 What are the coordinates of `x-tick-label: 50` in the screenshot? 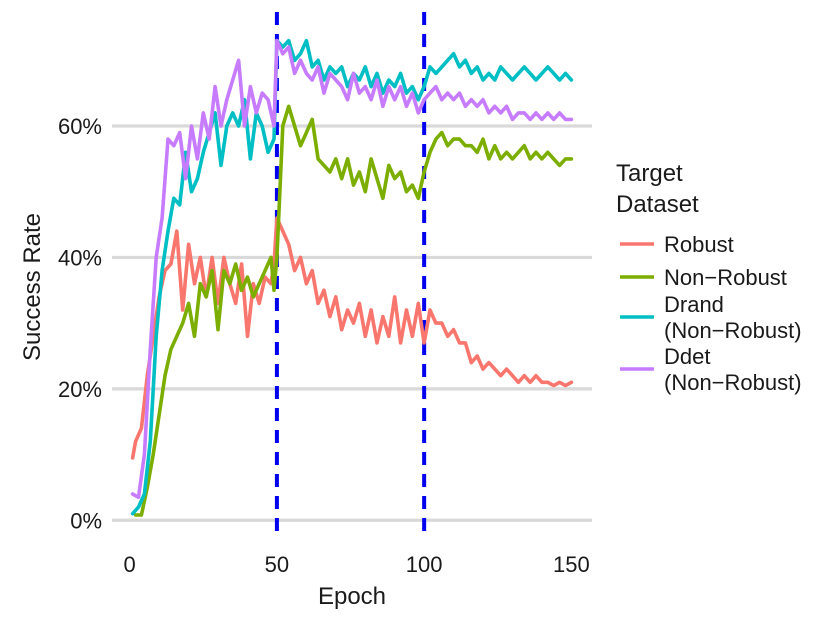 It's located at (277, 564).